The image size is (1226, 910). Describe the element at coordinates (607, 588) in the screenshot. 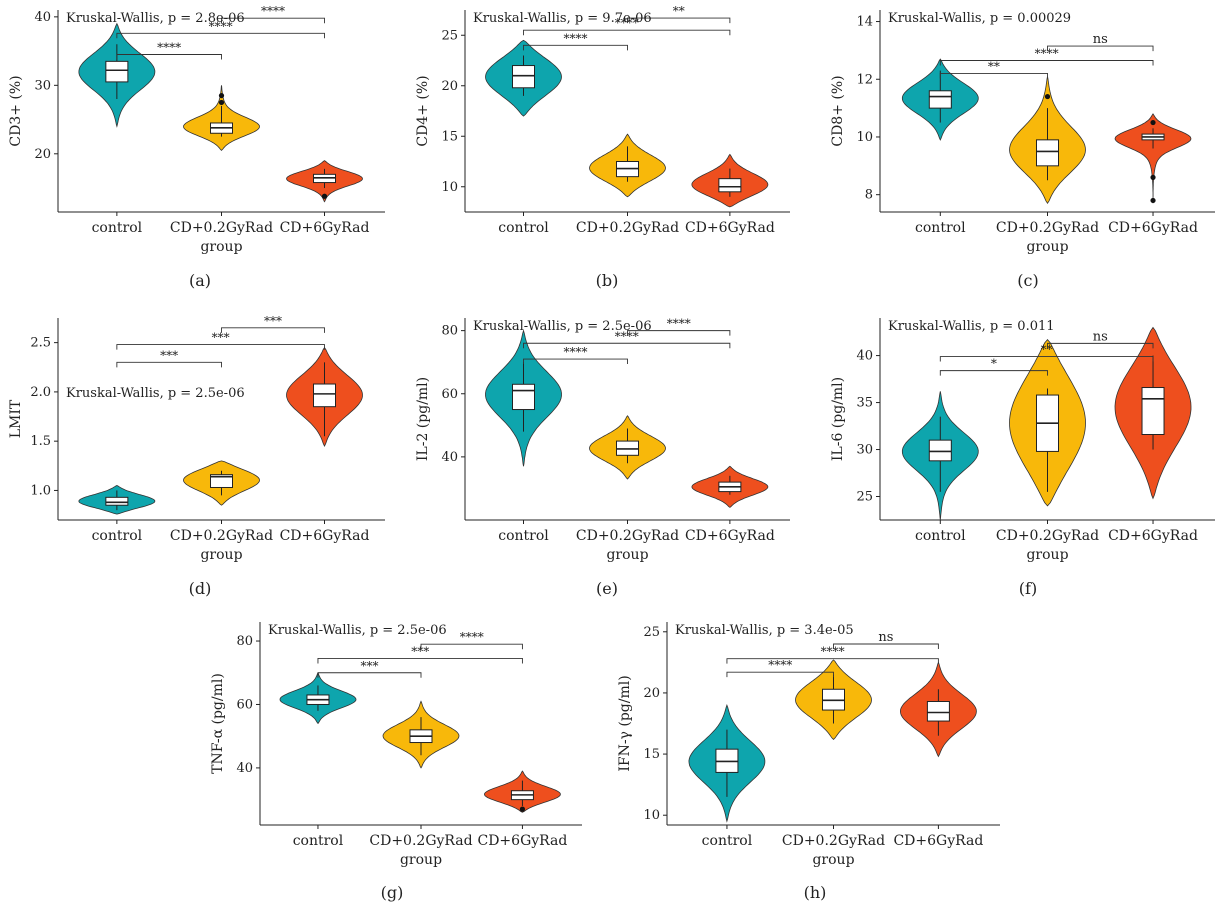

I see `panel-caption: (e)` at that location.